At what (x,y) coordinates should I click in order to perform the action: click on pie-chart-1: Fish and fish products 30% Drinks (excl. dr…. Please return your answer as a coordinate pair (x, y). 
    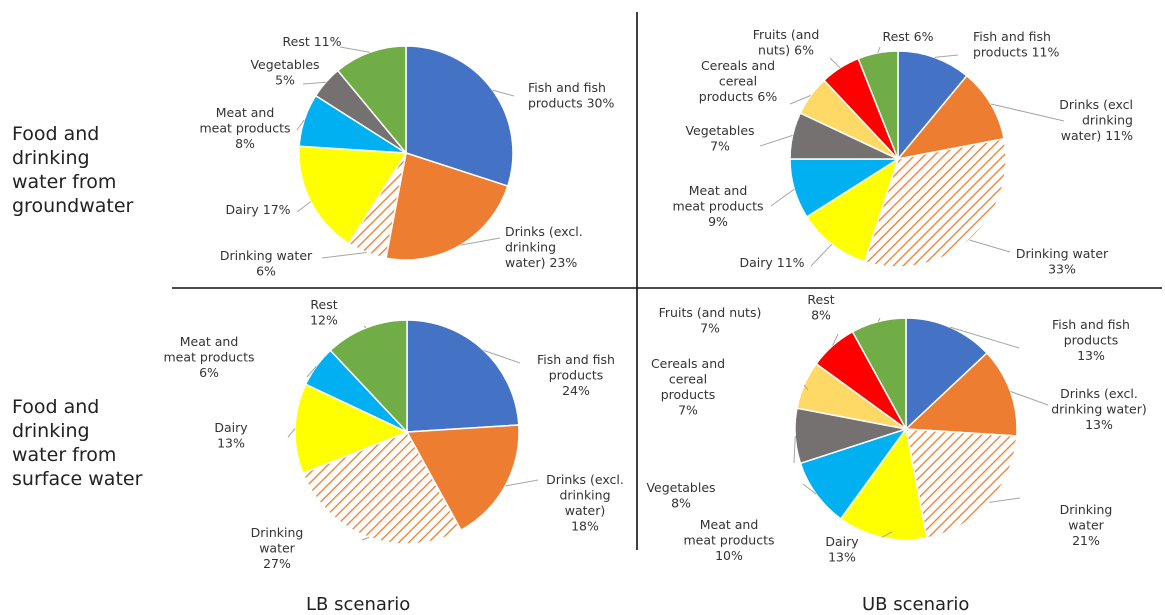
    Looking at the image, I should click on (407, 156).